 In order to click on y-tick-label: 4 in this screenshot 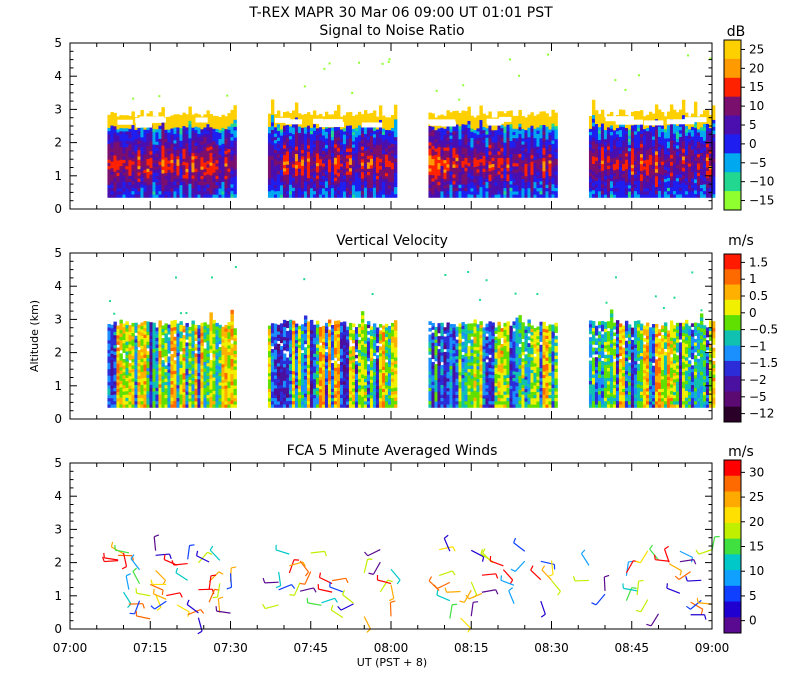, I will do `click(58, 76)`.